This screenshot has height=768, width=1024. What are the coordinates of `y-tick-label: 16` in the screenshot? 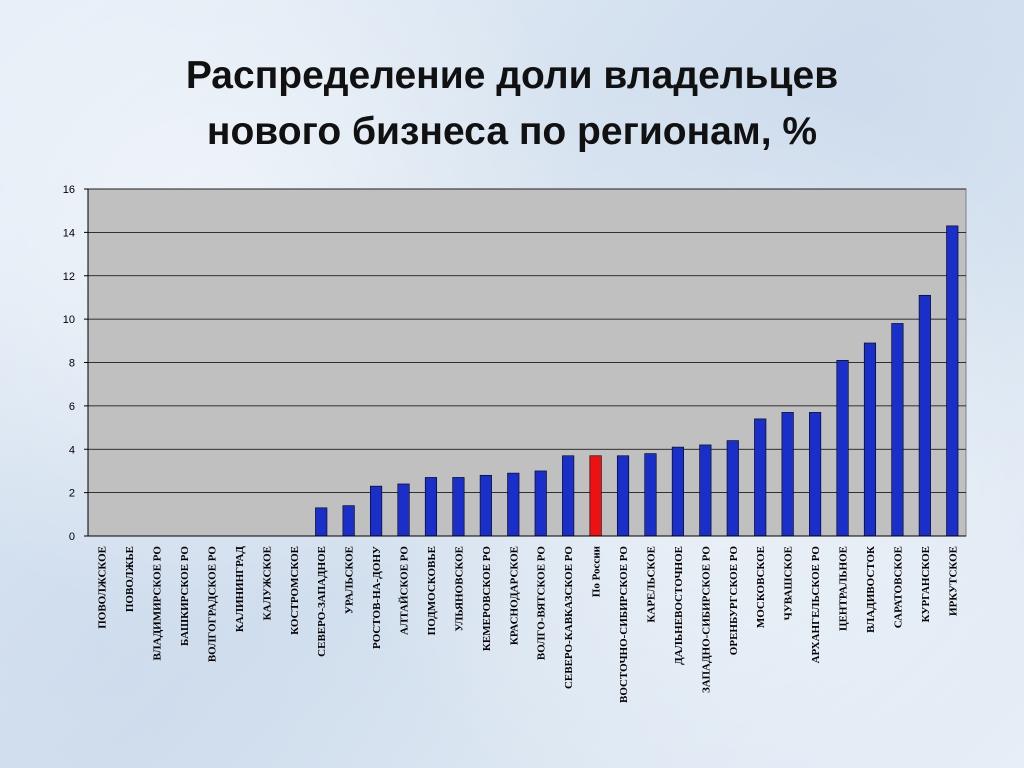 It's located at (69, 190).